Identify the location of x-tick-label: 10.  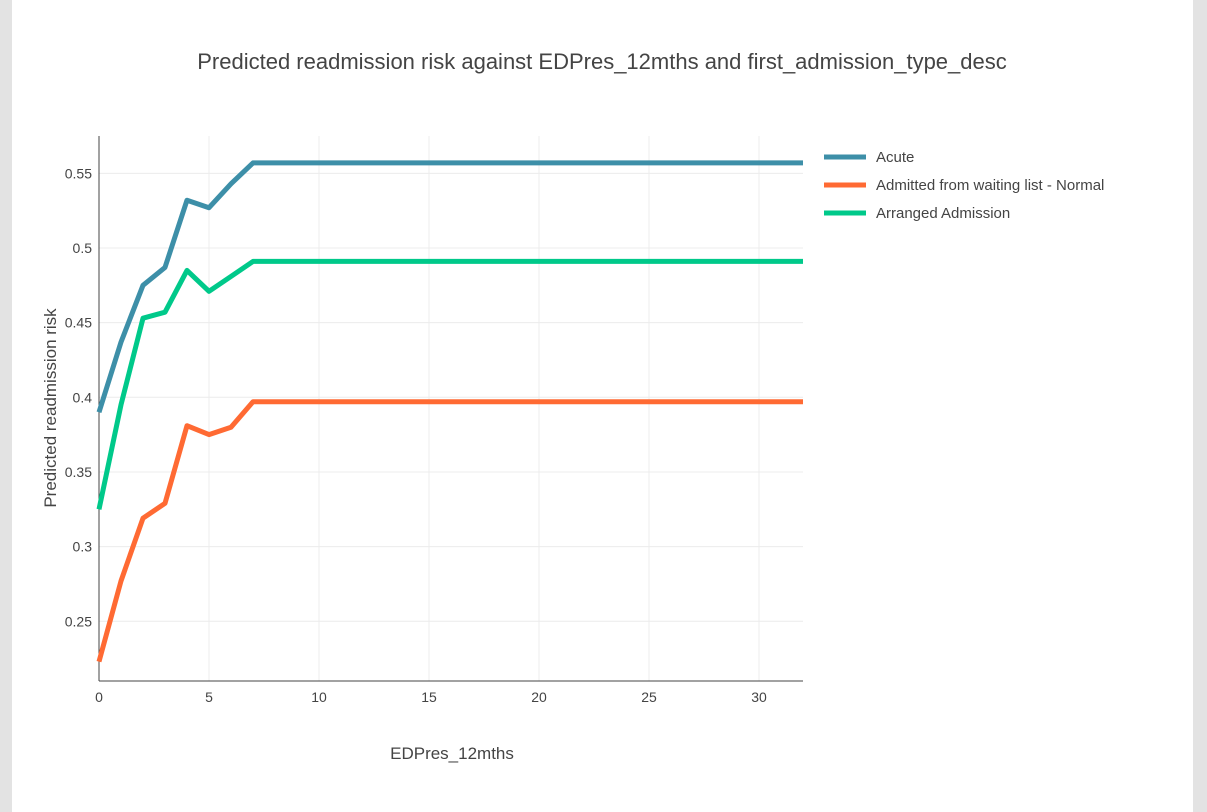
(319, 697).